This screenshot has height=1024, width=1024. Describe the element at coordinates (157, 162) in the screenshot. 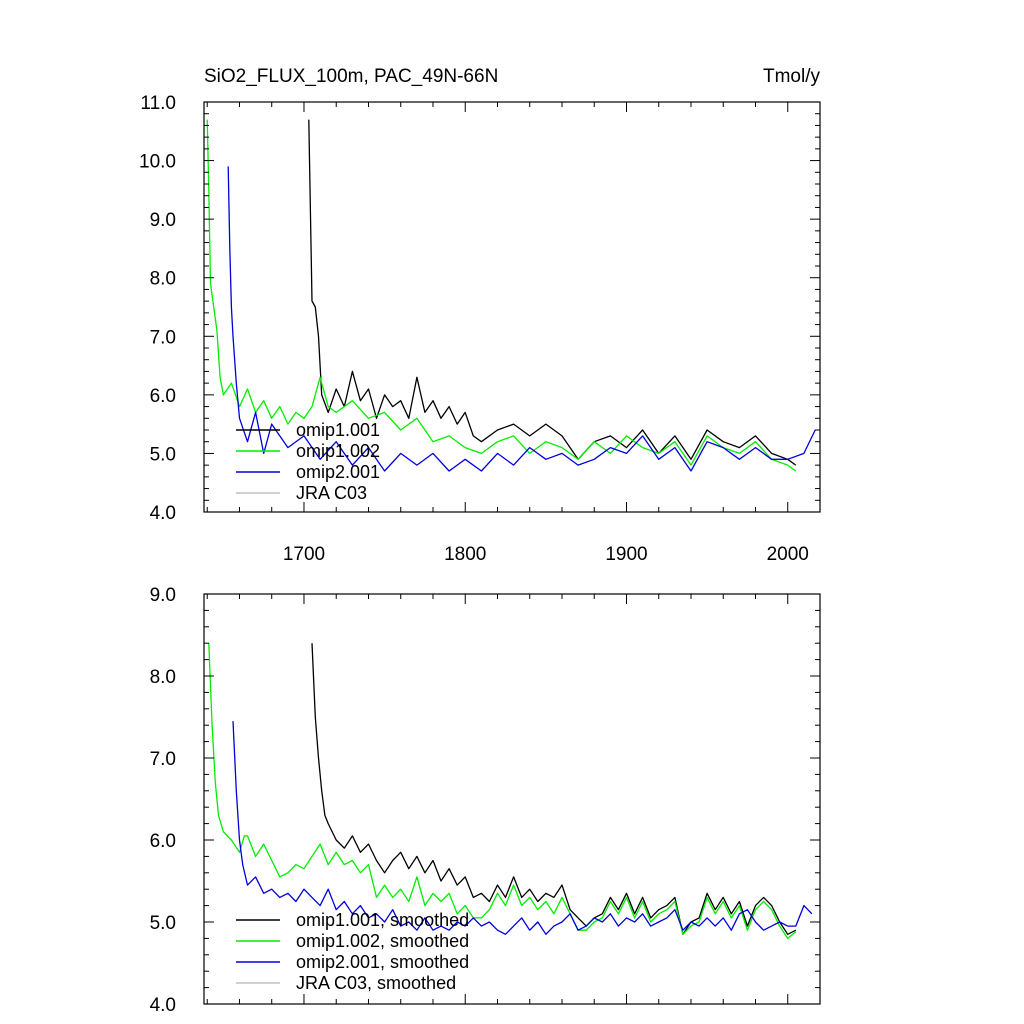

I see `y-tick-label: 10.0` at that location.